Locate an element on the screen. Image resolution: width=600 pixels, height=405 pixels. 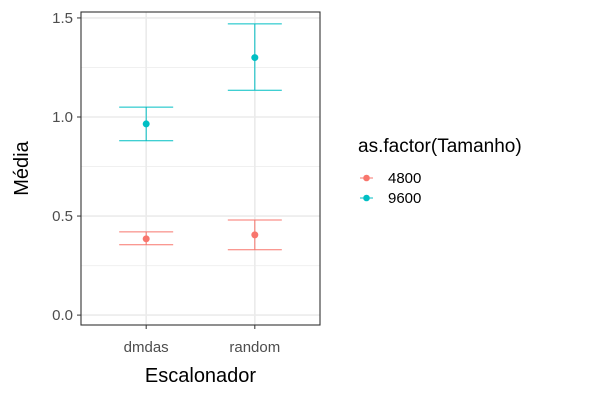
data-point-9600-dmdas is located at coordinates (146, 124).